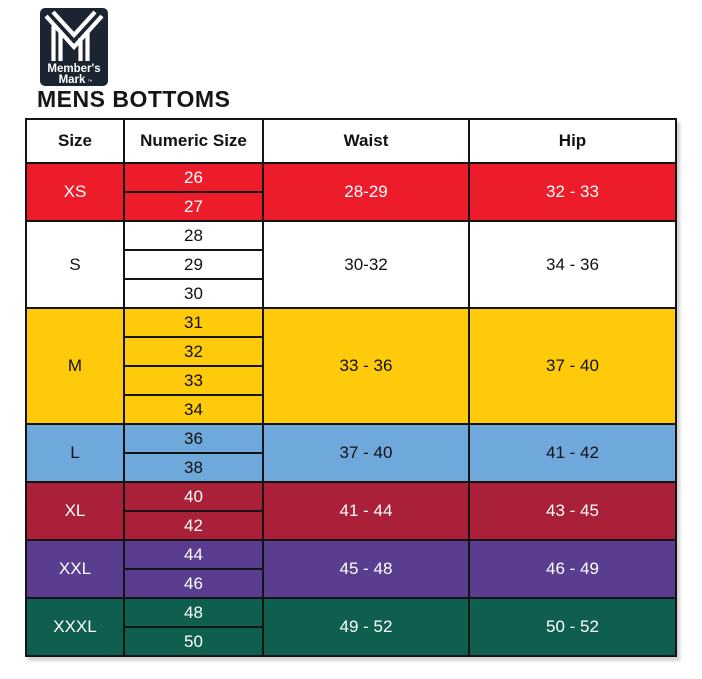 This screenshot has width=702, height=679. What do you see at coordinates (193, 438) in the screenshot?
I see `numeric-size-36: 36` at bounding box center [193, 438].